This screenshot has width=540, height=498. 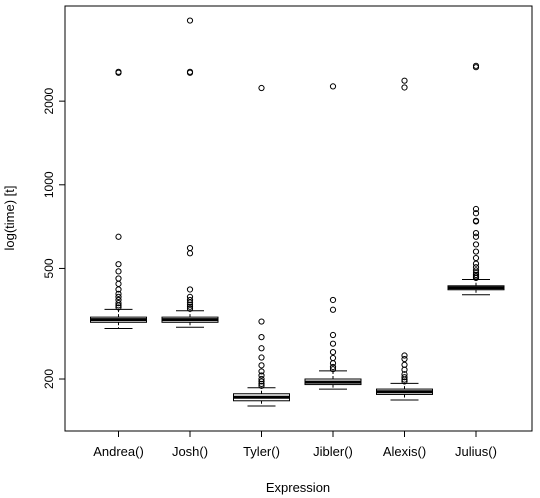 What do you see at coordinates (333, 451) in the screenshot?
I see `x-tick-label: Jibler()` at bounding box center [333, 451].